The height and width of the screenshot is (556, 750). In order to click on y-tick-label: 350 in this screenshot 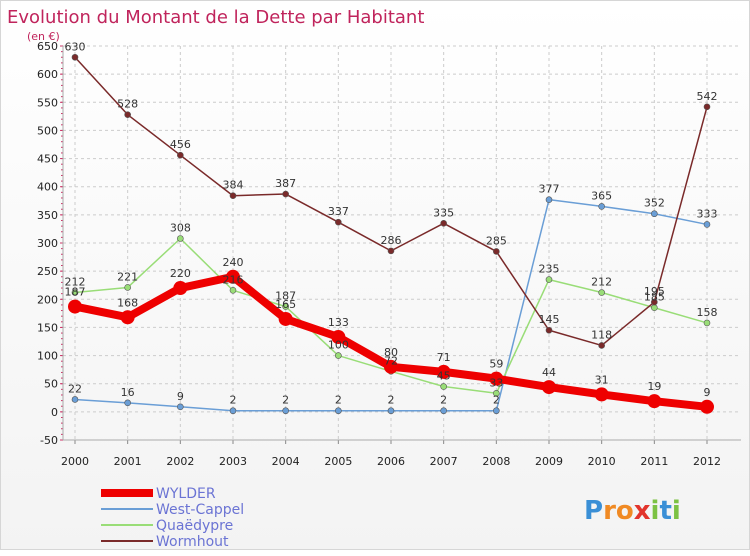, I will do `click(47, 215)`.